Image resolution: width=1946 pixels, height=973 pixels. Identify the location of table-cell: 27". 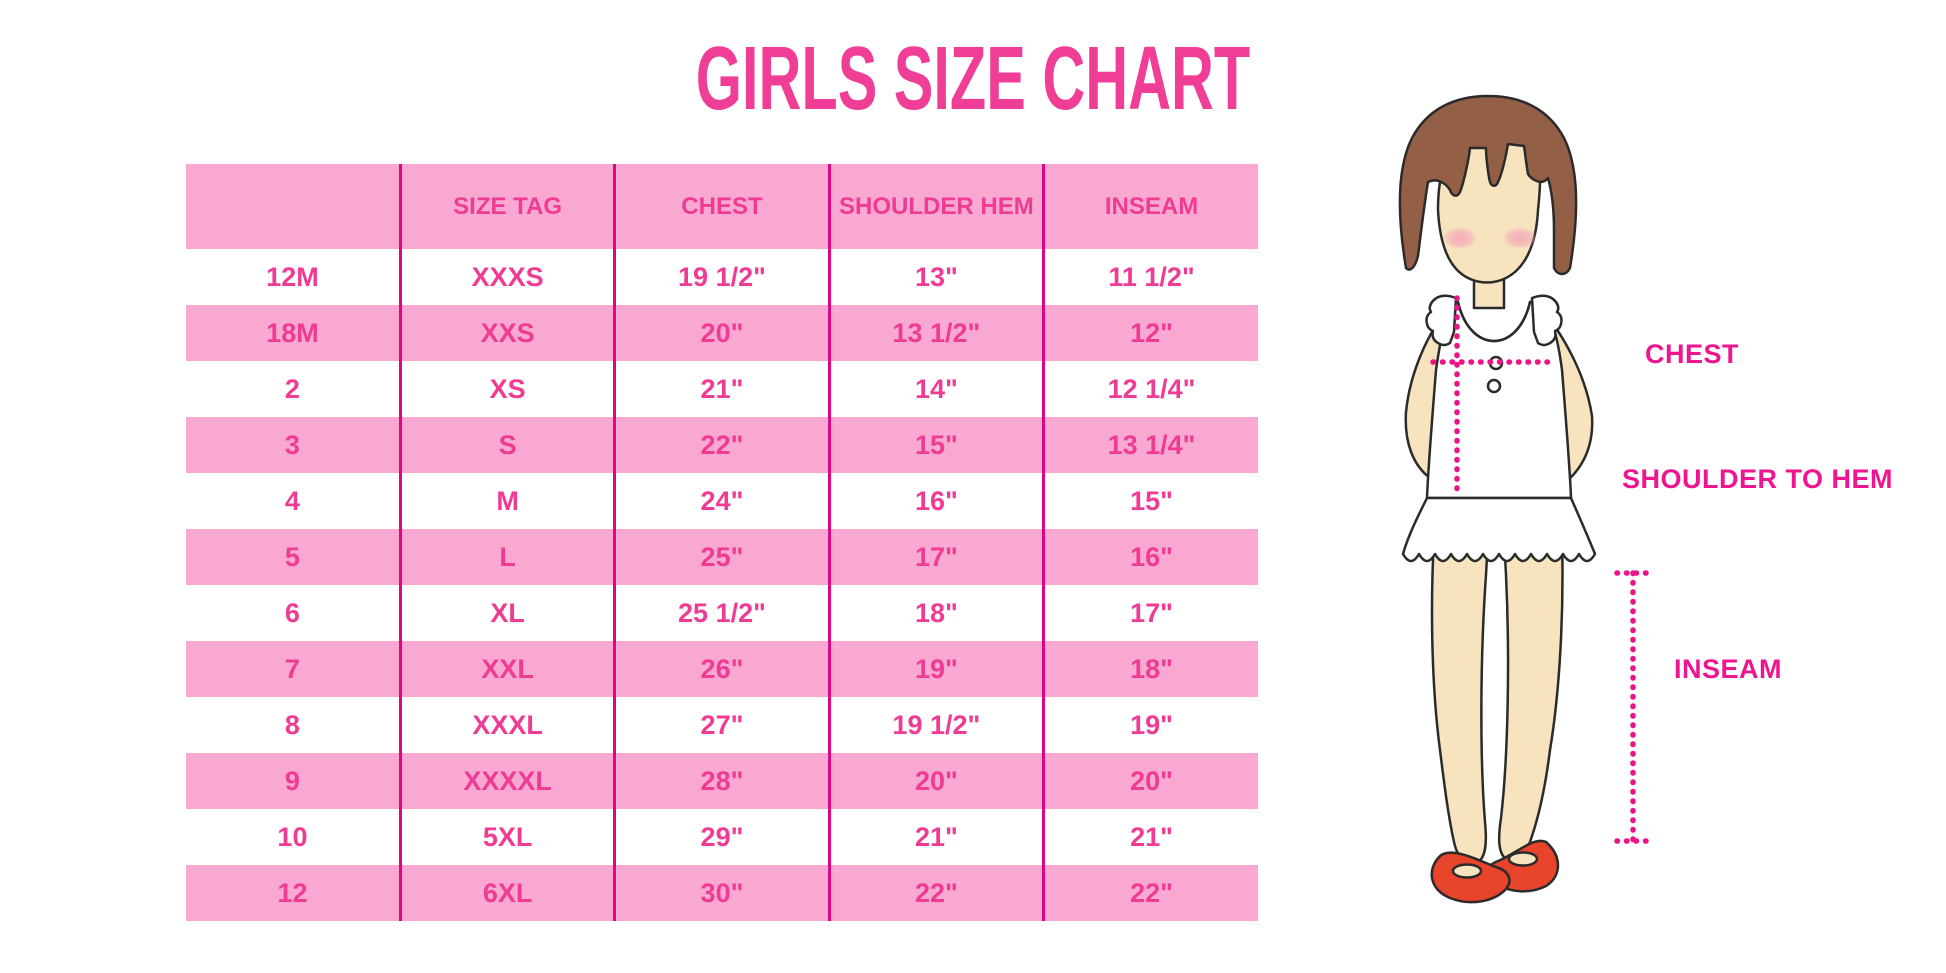
(721, 725).